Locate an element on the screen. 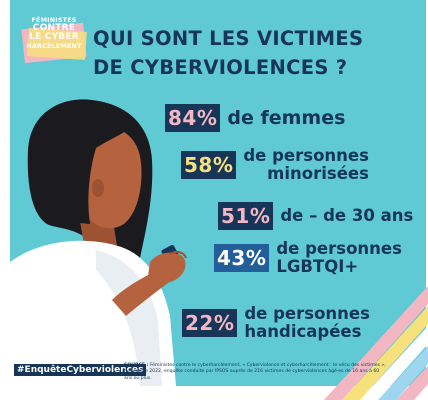 This screenshot has height=400, width=428. stat-minorities: 58% de personnes minorisées is located at coordinates (275, 165).